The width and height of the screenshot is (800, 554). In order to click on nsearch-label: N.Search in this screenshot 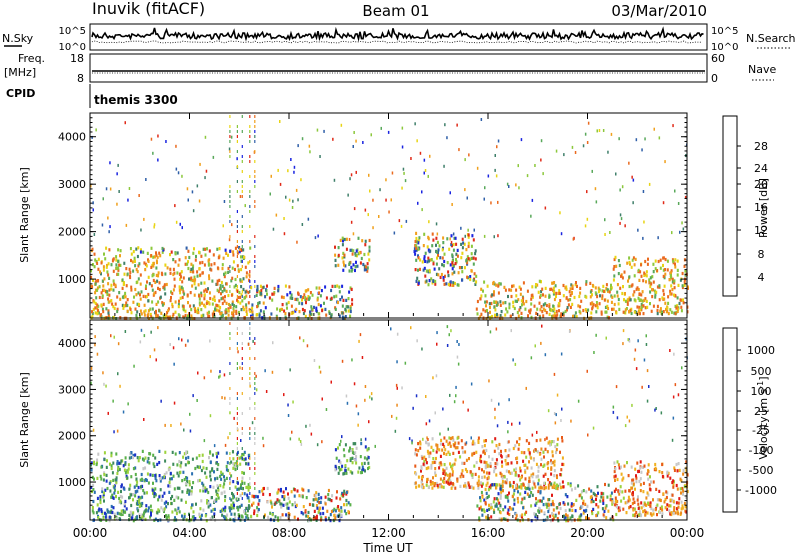, I will do `click(771, 38)`.